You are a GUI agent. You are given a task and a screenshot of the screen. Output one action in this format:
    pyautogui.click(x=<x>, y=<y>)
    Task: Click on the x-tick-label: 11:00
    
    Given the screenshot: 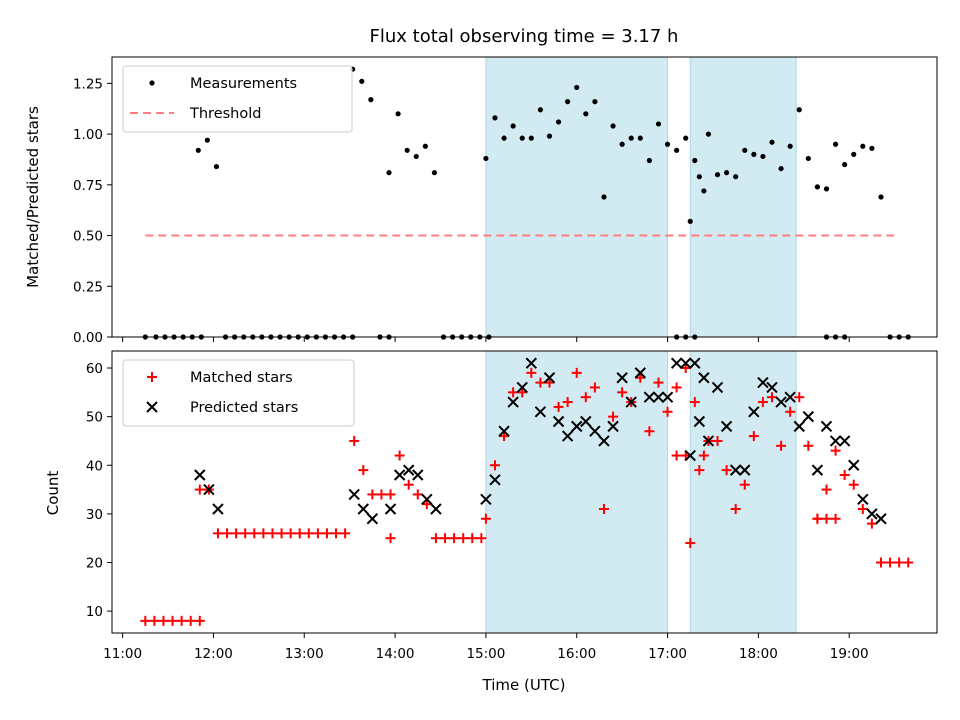 What is the action you would take?
    pyautogui.click(x=122, y=654)
    